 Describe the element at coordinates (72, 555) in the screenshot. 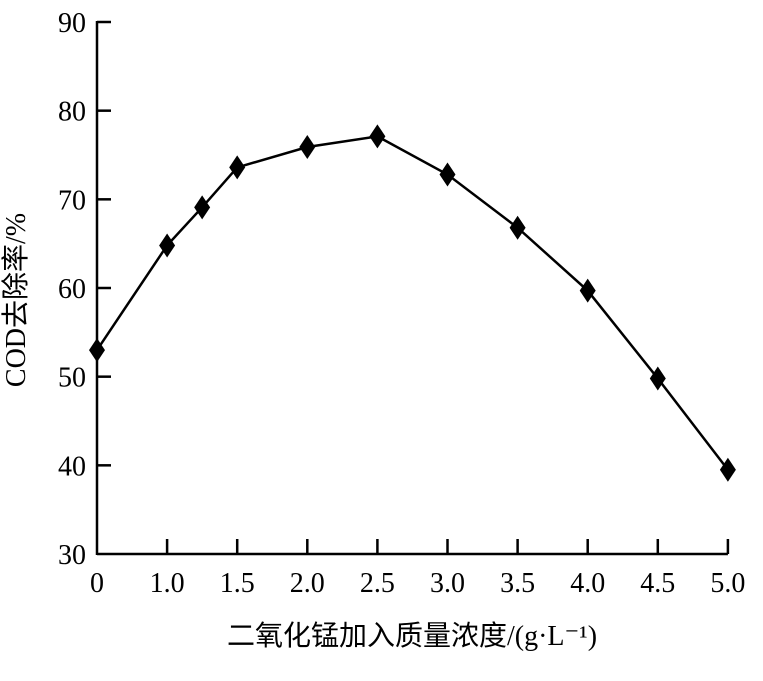

I see `y-tick-label: 30` at that location.